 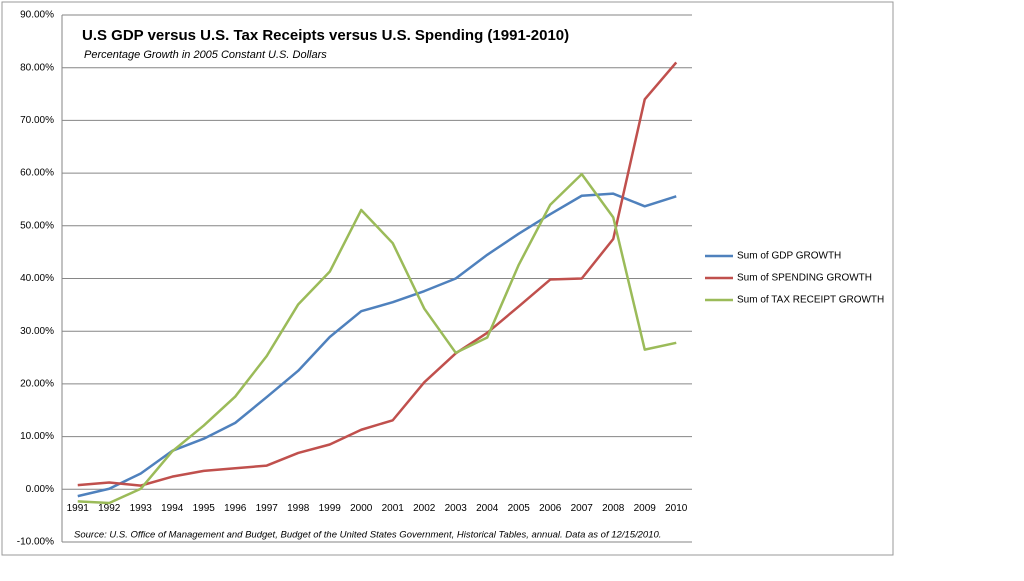 I want to click on x-tick-label: 2002, so click(x=424, y=508).